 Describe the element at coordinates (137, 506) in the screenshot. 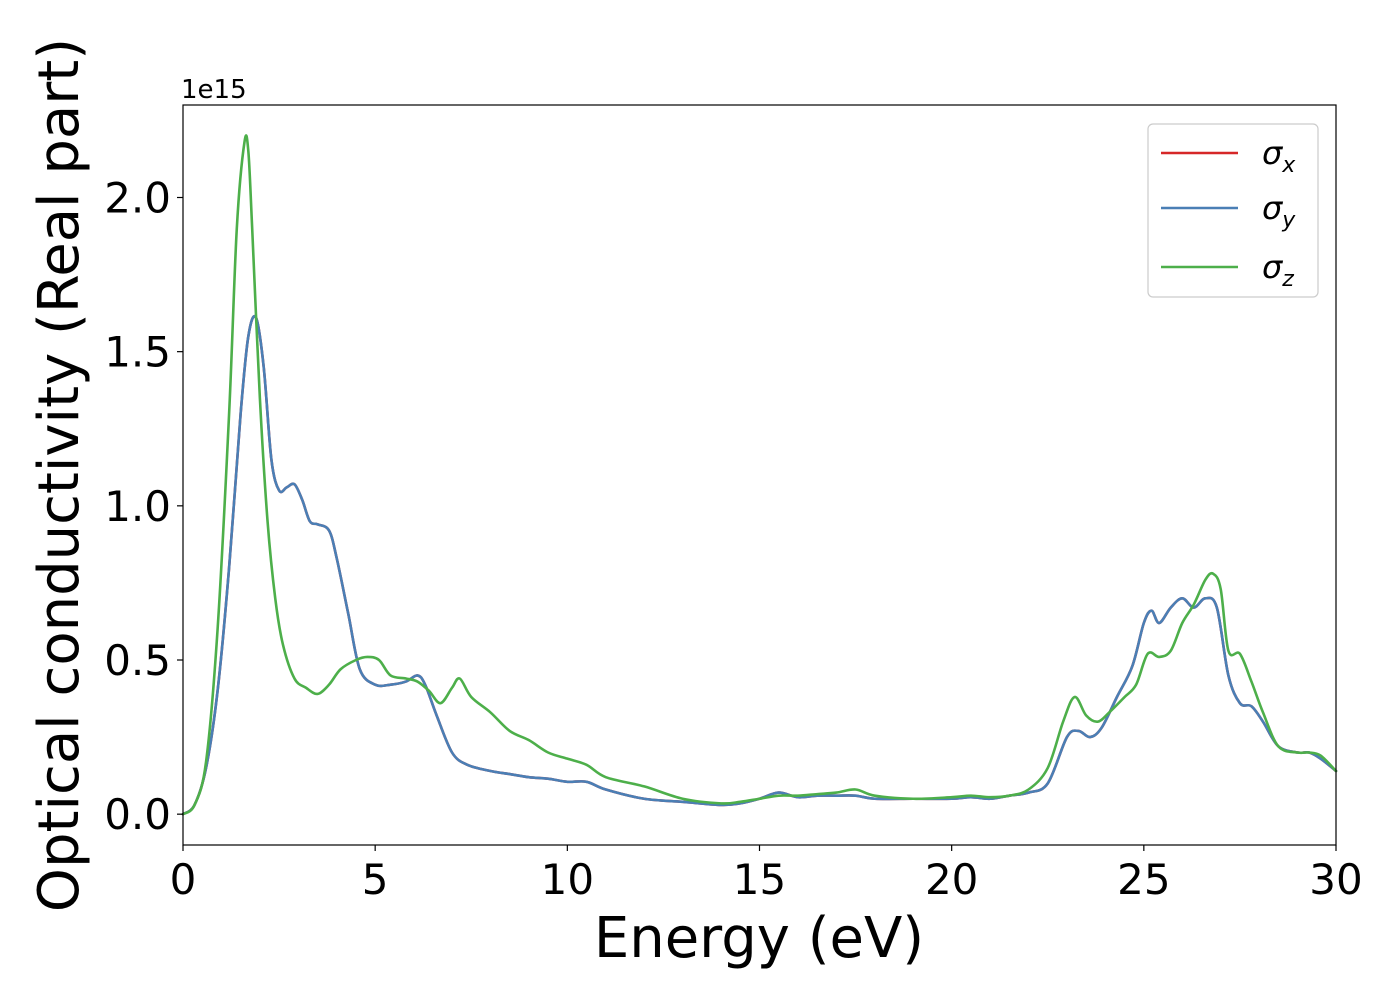

I see `y-tick-label: 1.0` at that location.